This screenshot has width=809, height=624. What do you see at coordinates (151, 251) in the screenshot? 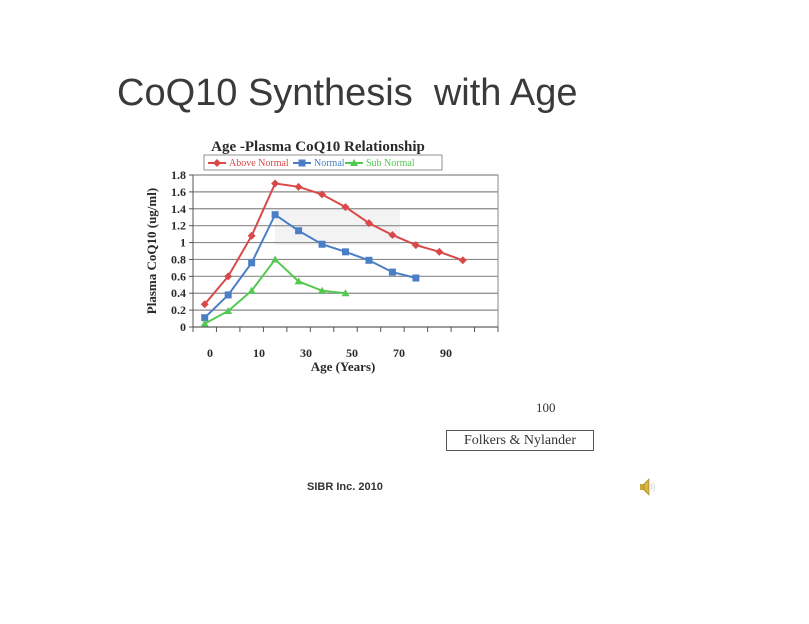
I see `y-axis-label: Plasma CoQ10 (ug/ml)` at bounding box center [151, 251].